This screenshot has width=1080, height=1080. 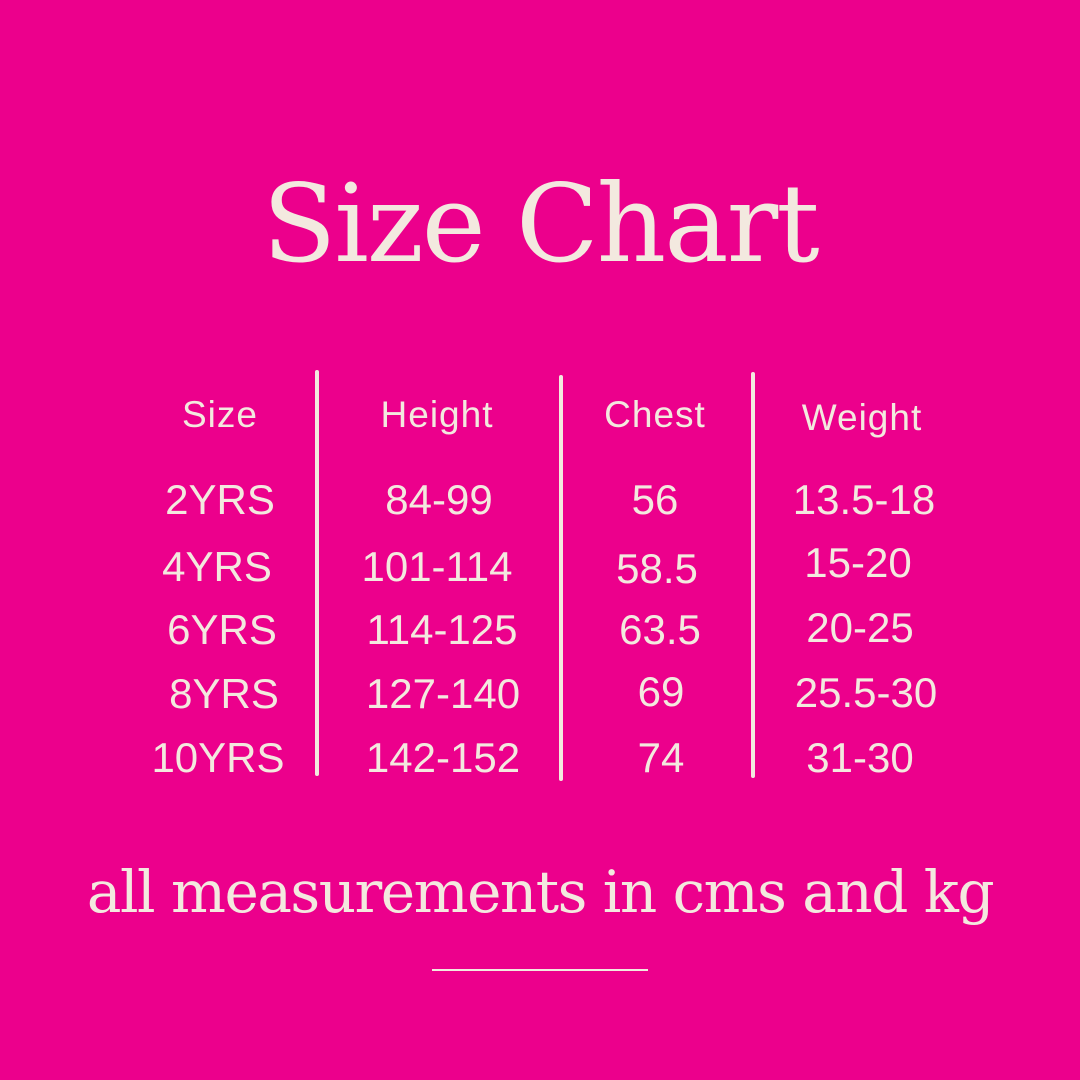 What do you see at coordinates (866, 692) in the screenshot?
I see `table-cell-weight: 25.5-30` at bounding box center [866, 692].